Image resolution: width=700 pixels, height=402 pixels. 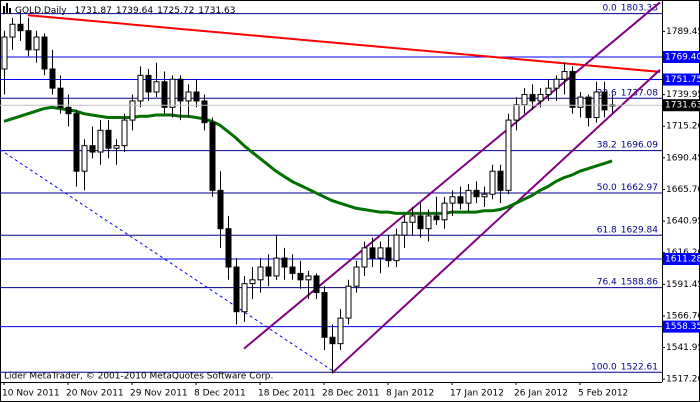 What do you see at coordinates (607, 282) in the screenshot?
I see `fibo-level: 76.4` at bounding box center [607, 282].